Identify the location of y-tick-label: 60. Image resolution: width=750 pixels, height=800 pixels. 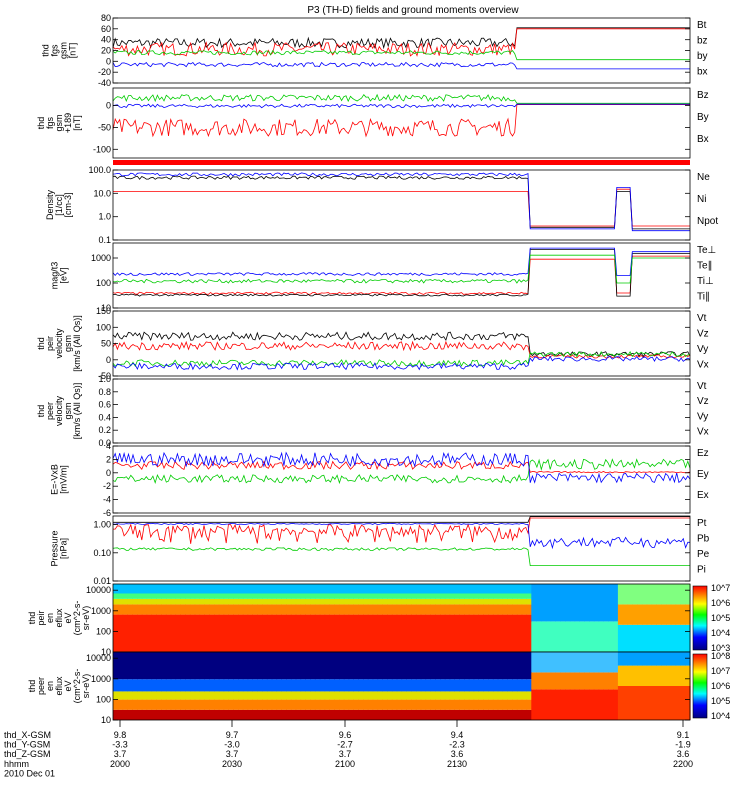
(106, 29).